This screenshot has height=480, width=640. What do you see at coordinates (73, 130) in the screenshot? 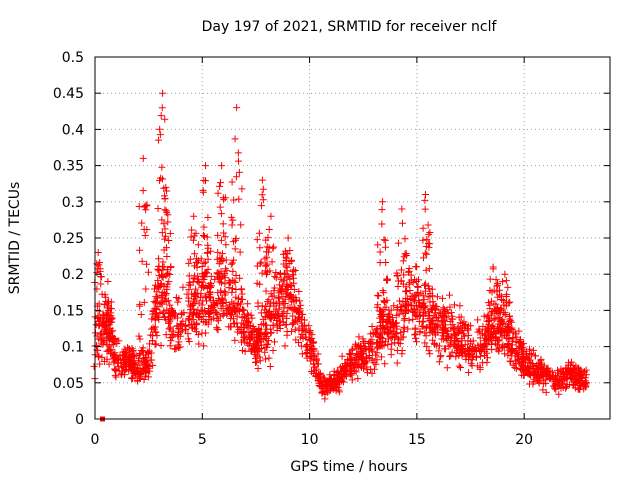
I see `y-tick-label: 0.4` at bounding box center [73, 130].